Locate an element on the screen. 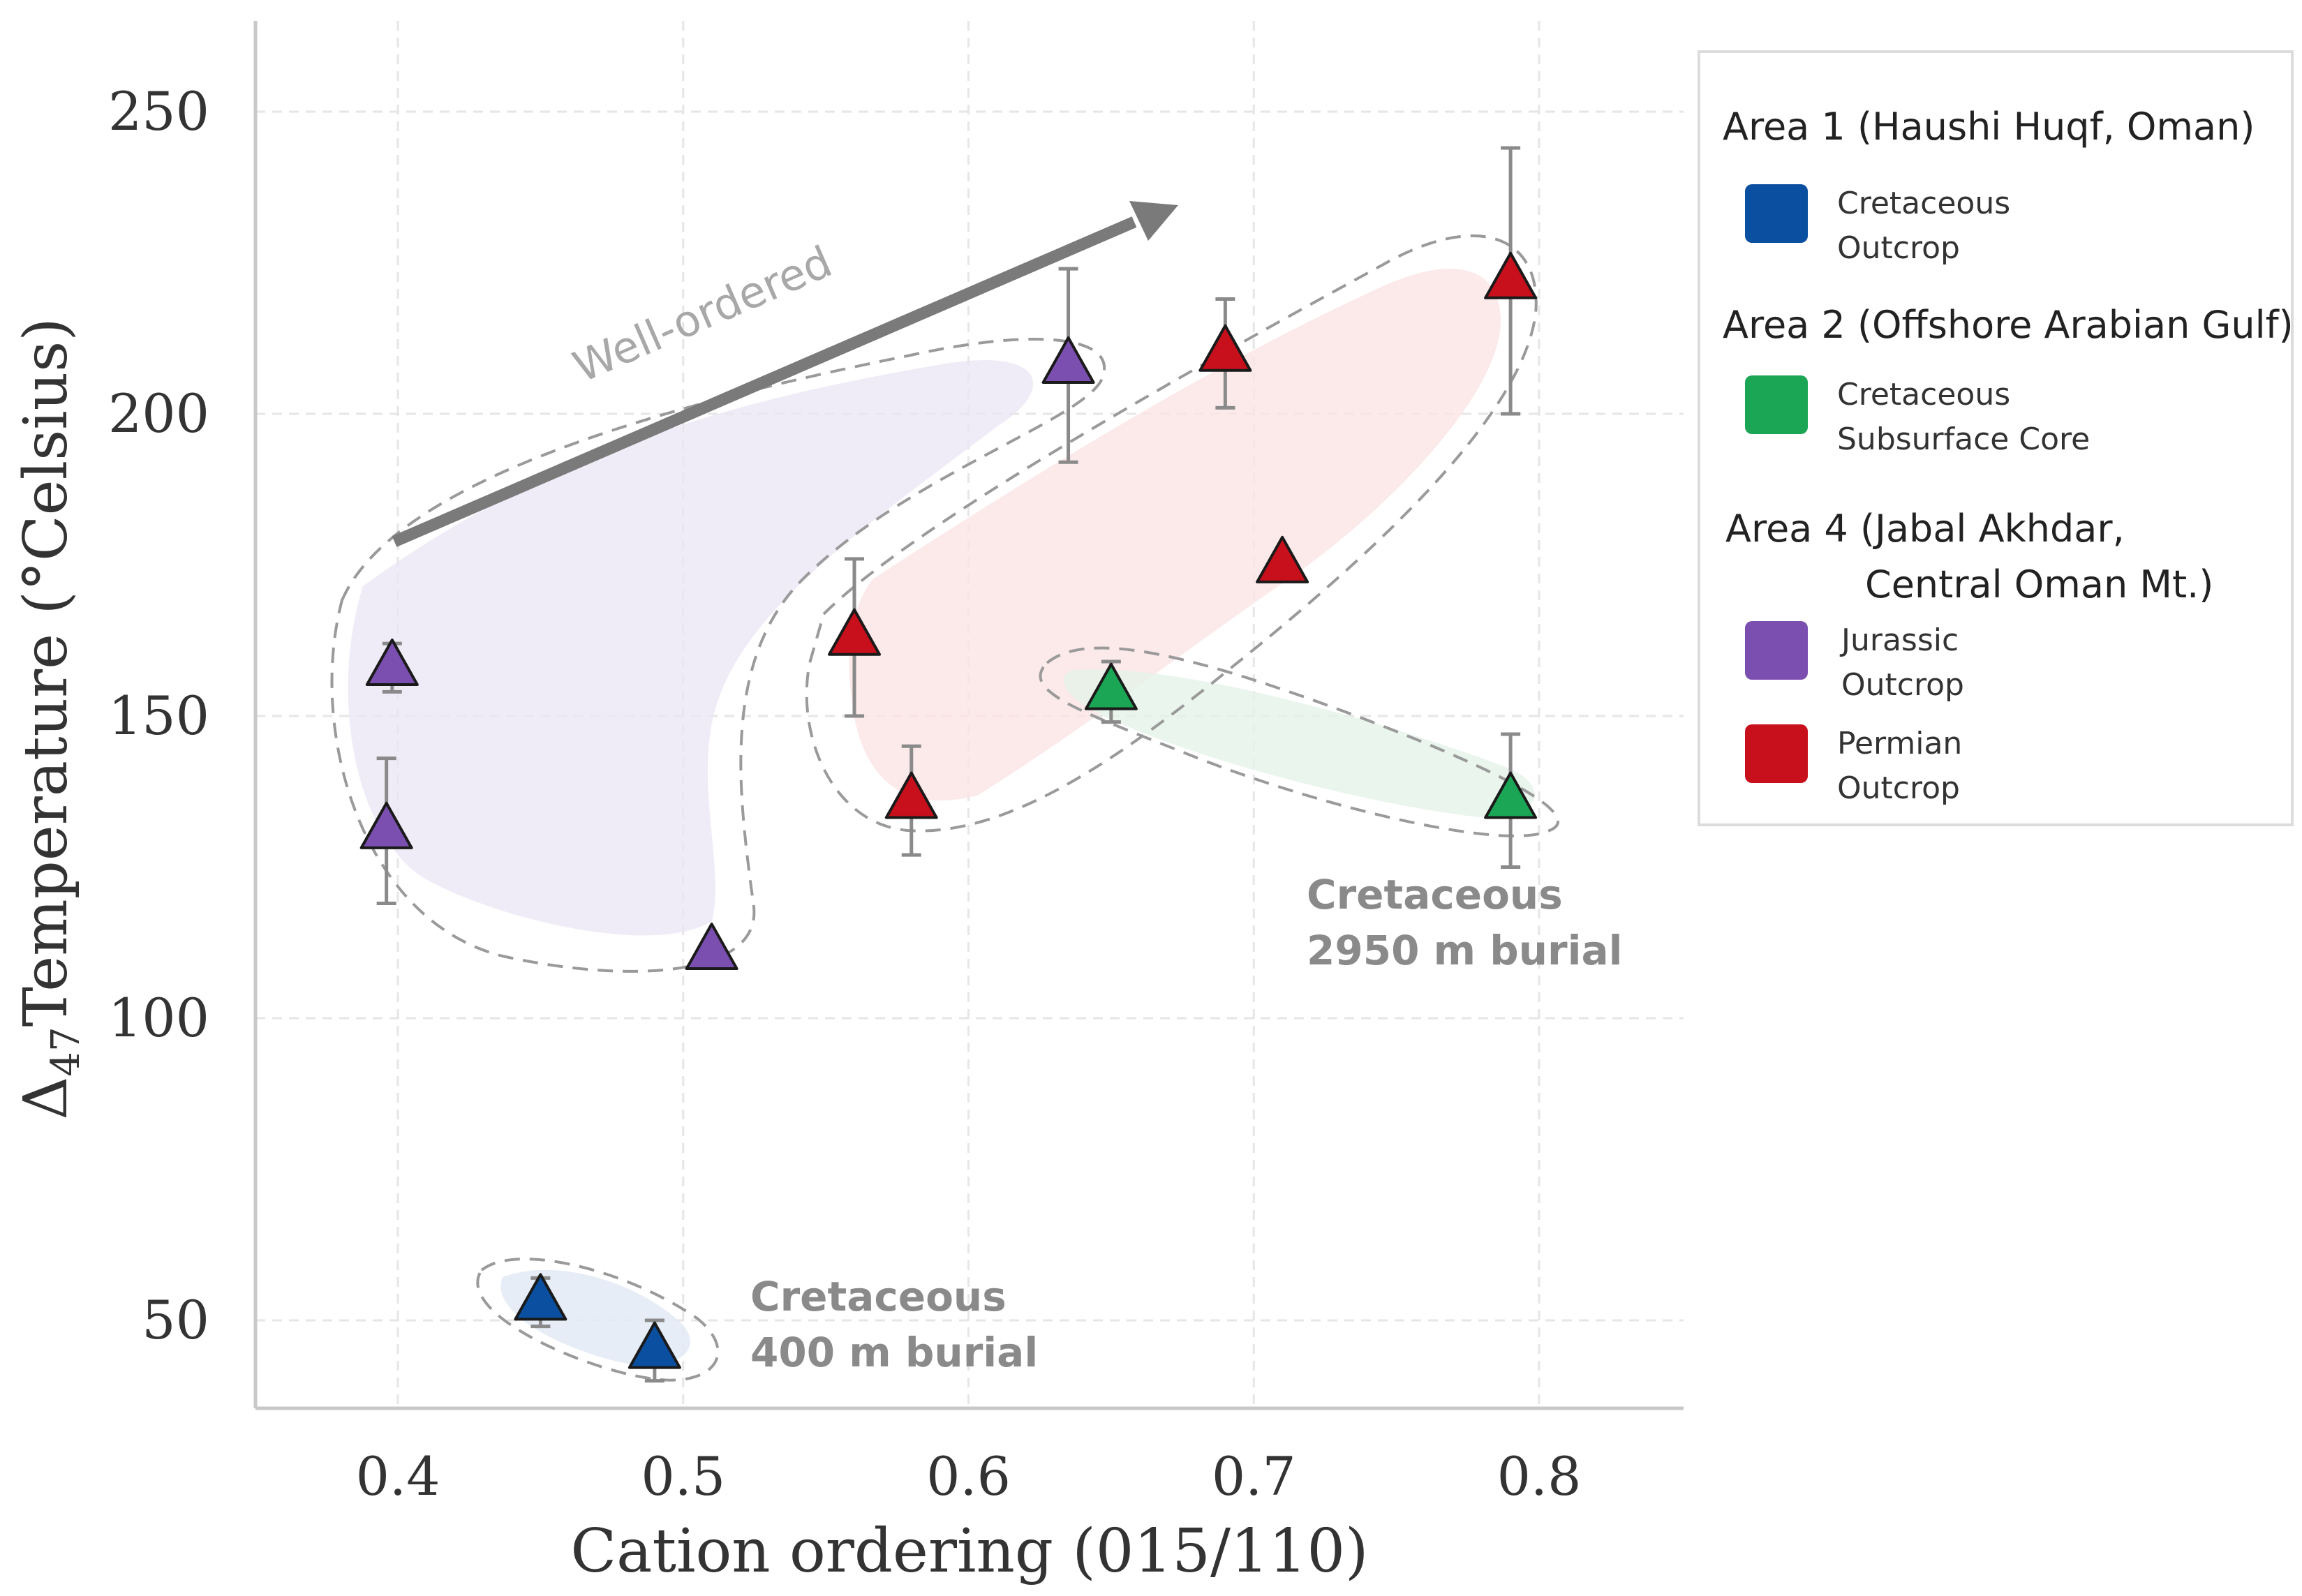  x-tick-label-3: 0.7 is located at coordinates (1254, 1476).